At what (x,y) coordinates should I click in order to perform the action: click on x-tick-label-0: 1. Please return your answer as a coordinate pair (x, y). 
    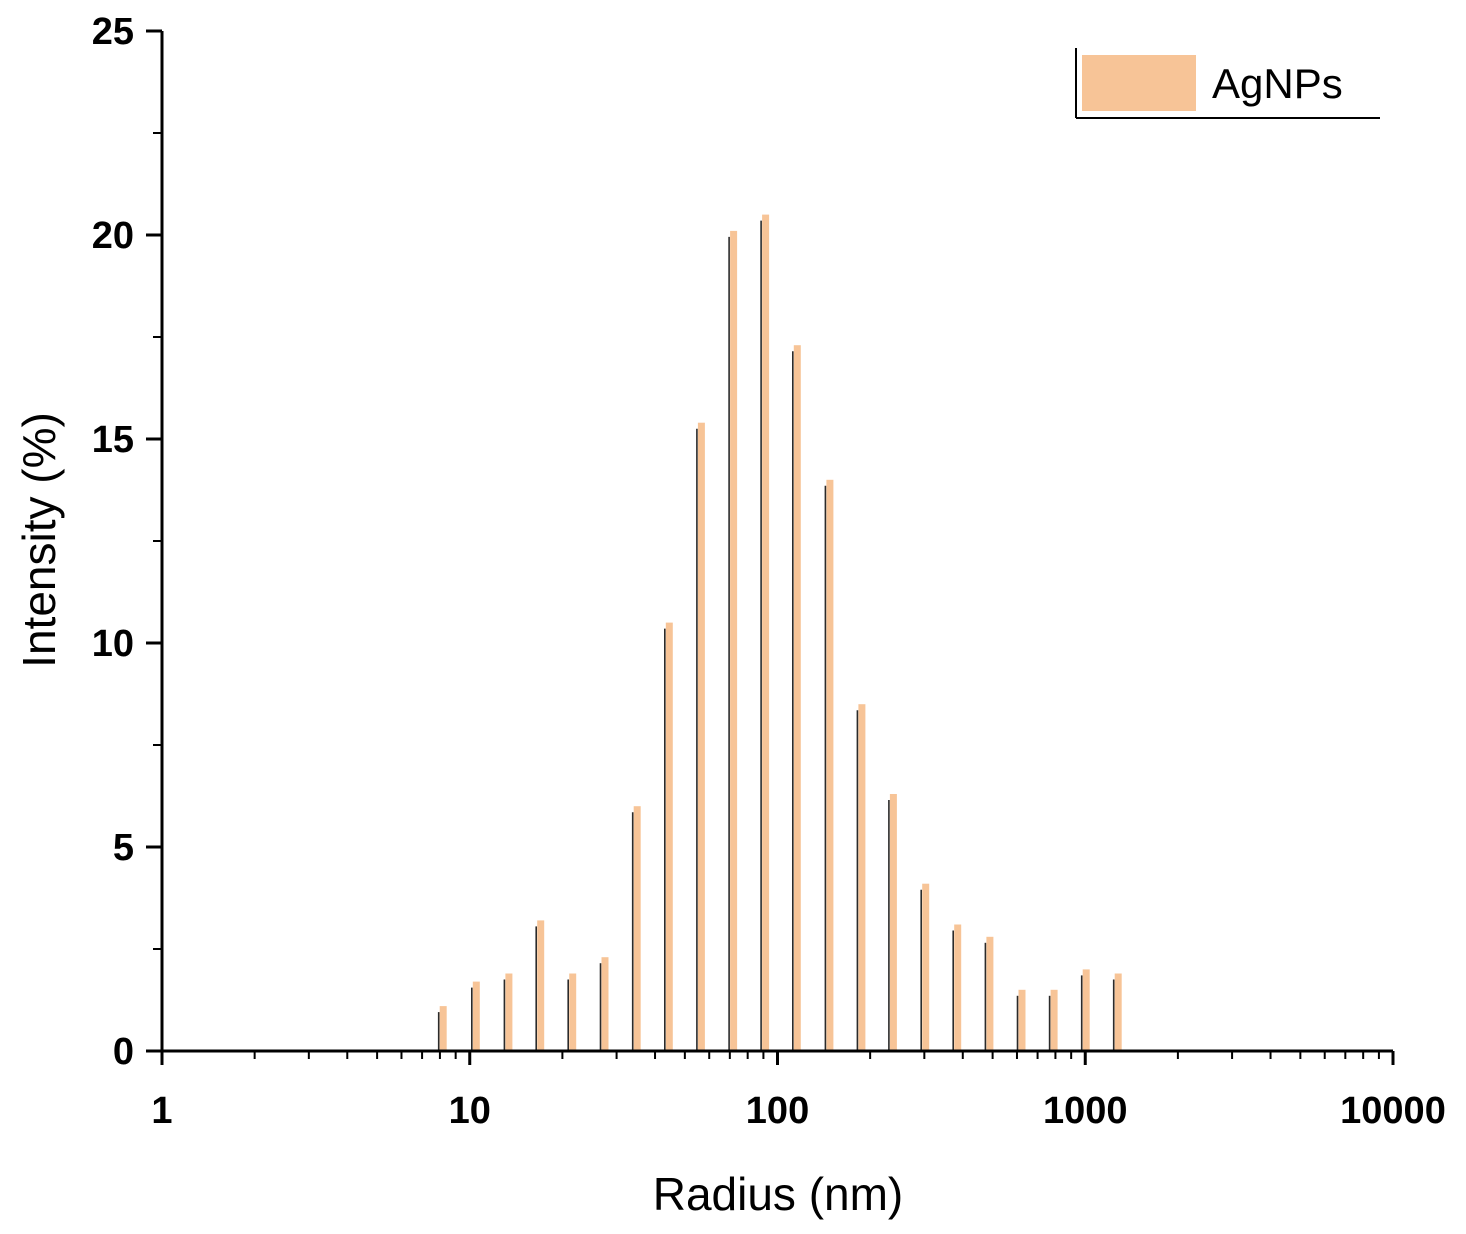
    Looking at the image, I should click on (161, 1111).